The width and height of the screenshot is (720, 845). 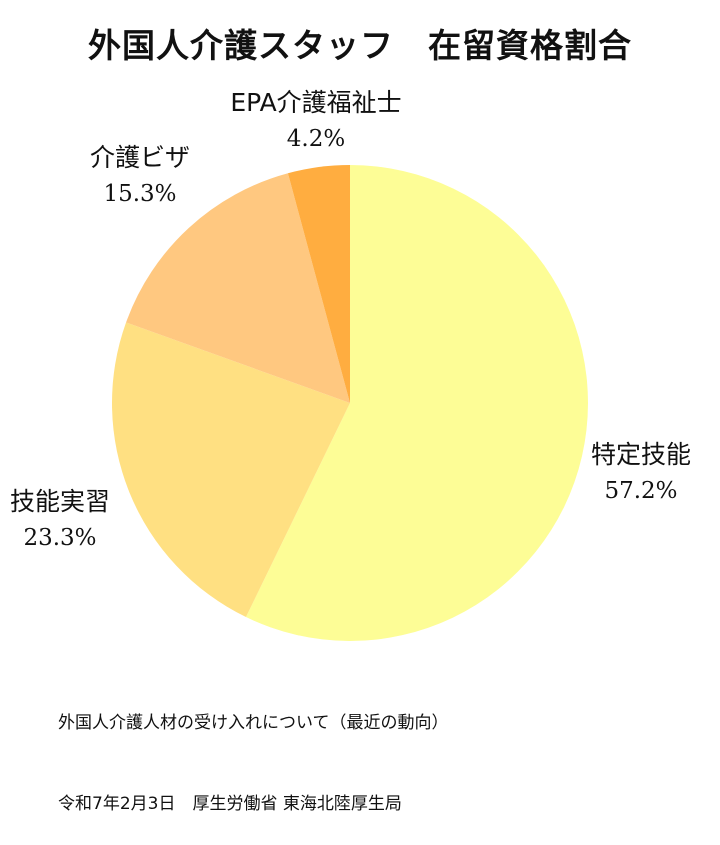 What do you see at coordinates (641, 454) in the screenshot?
I see `slice-label-0: 特定技能` at bounding box center [641, 454].